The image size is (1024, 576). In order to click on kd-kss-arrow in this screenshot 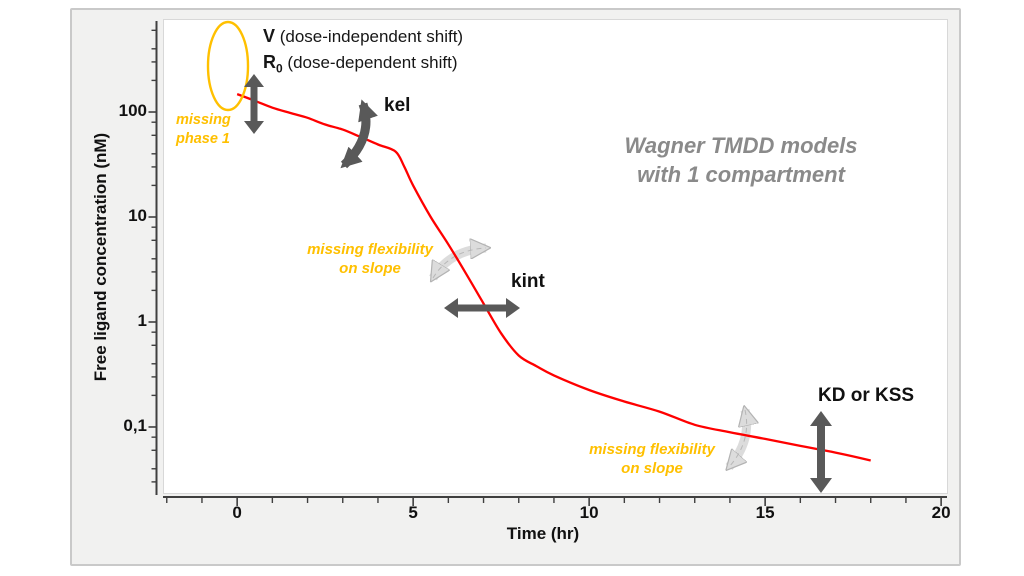, I will do `click(821, 452)`.